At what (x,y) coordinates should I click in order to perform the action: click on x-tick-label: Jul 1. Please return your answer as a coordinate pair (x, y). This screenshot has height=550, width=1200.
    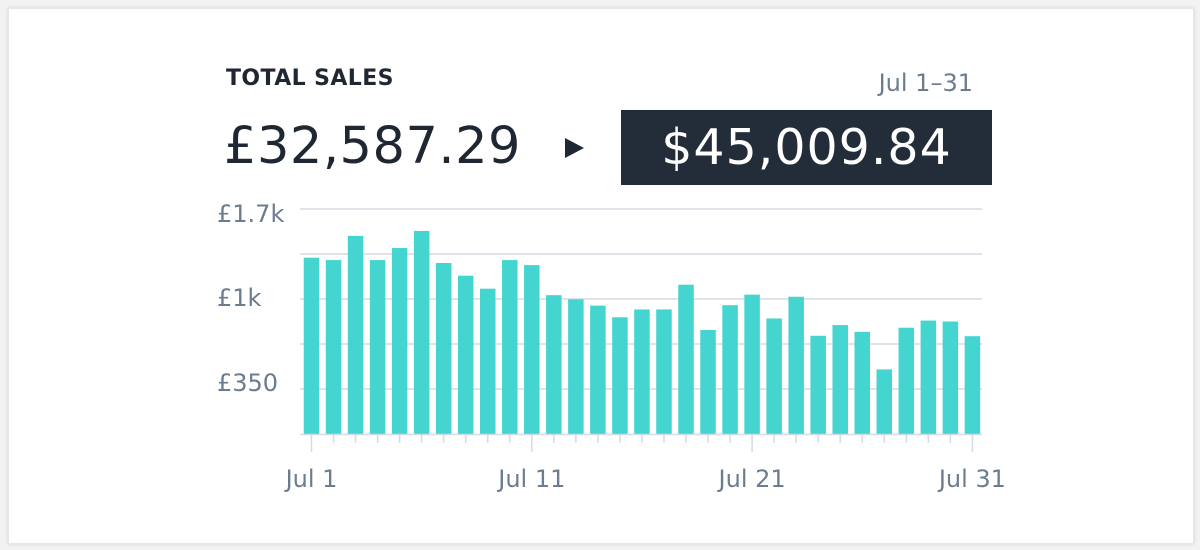
    Looking at the image, I should click on (311, 479).